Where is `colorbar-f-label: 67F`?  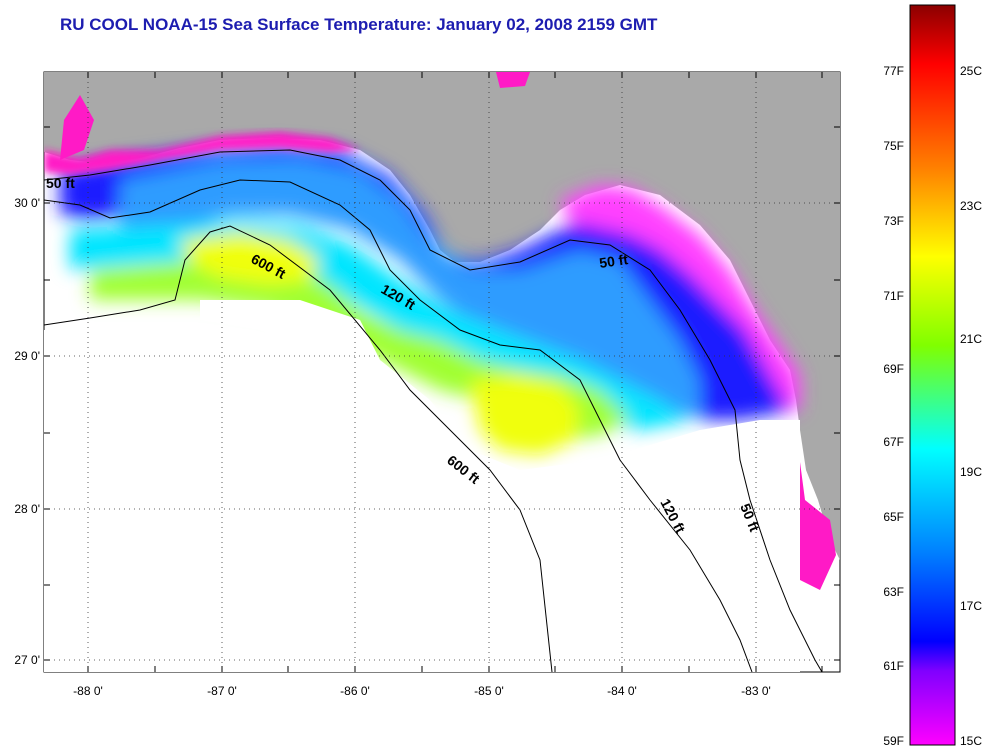 colorbar-f-label: 67F is located at coordinates (893, 442).